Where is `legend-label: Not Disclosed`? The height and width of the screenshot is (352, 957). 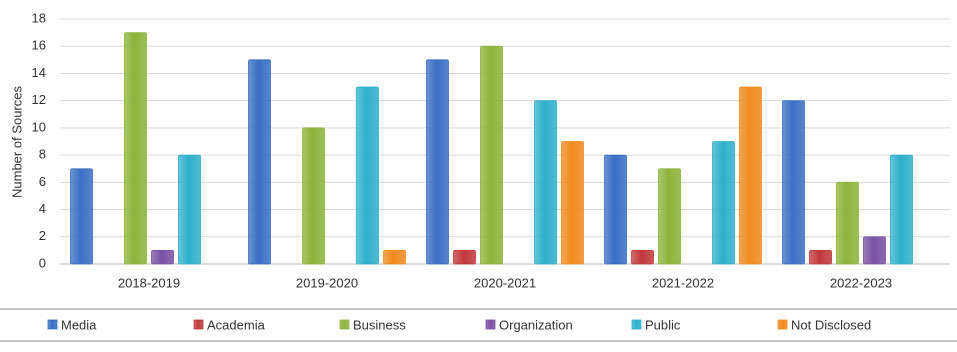
legend-label: Not Disclosed is located at coordinates (831, 324).